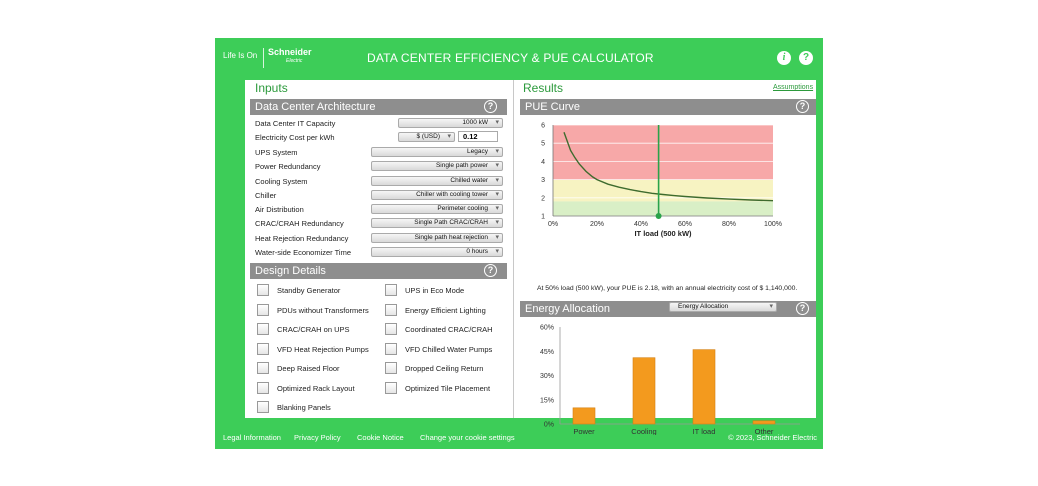  Describe the element at coordinates (772, 437) in the screenshot. I see `copyright: © 2023, Schneider Electric` at that location.